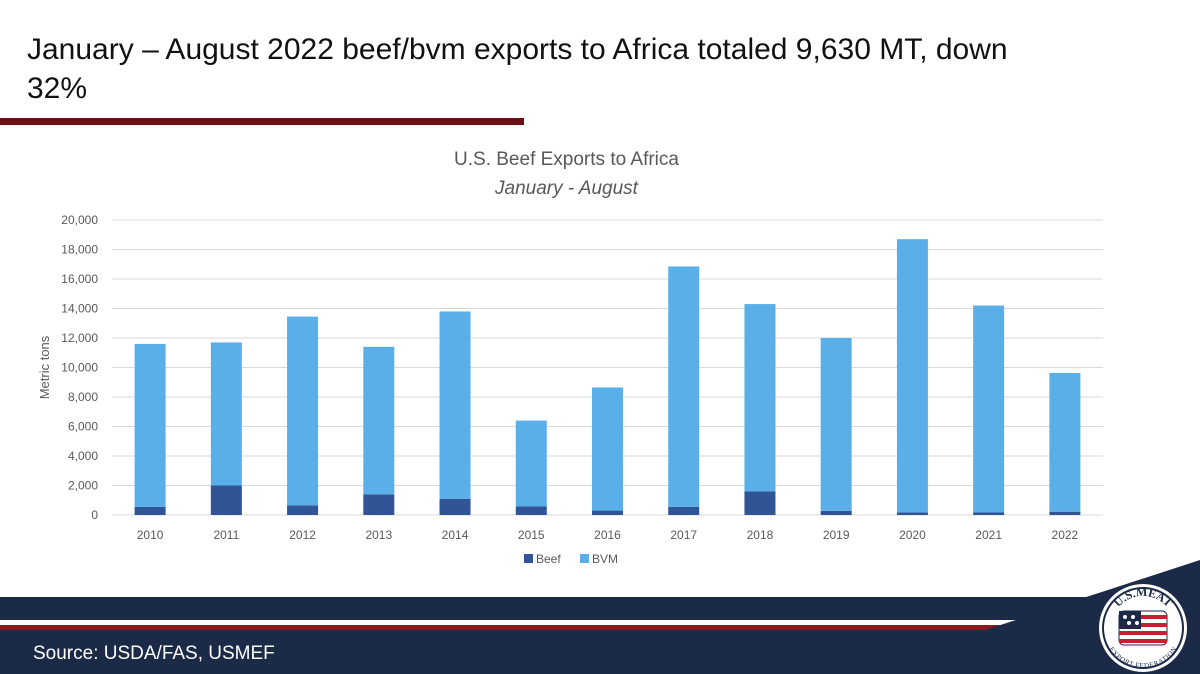 Image resolution: width=1200 pixels, height=674 pixels. Describe the element at coordinates (94, 515) in the screenshot. I see `y-tick-label: 0` at that location.